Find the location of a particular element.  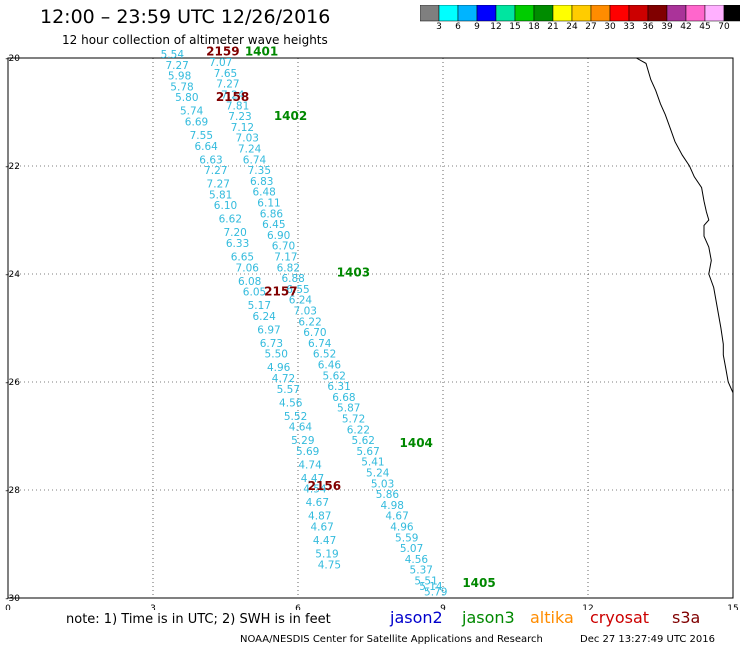

wave-height-value: 7.03 is located at coordinates (247, 139).